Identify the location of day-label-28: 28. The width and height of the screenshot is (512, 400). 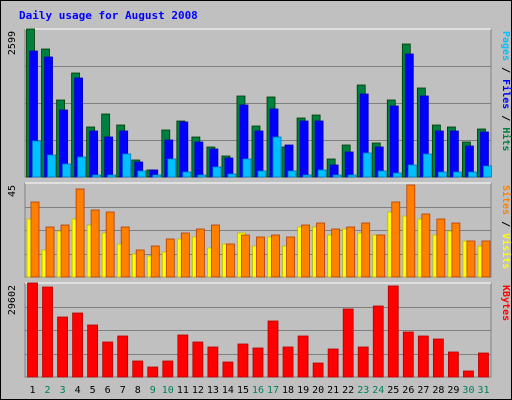
(438, 390).